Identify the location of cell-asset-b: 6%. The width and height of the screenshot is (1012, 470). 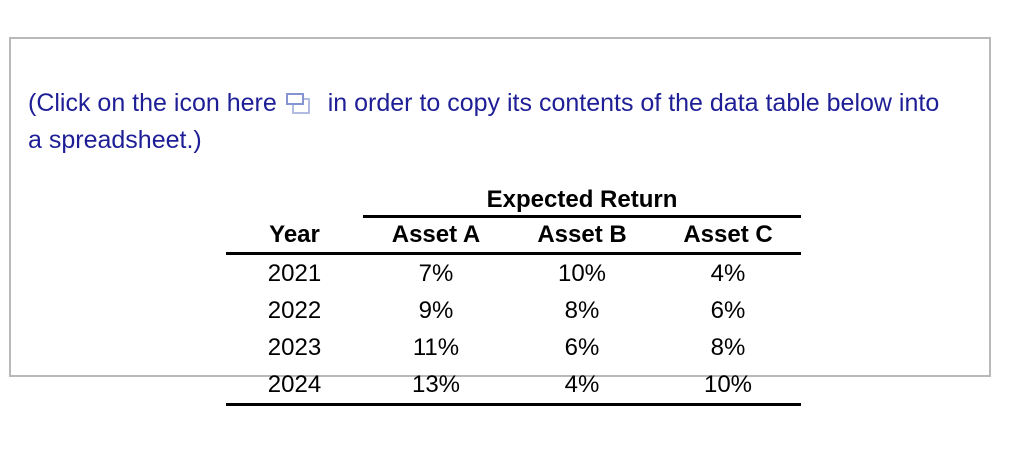
(582, 347).